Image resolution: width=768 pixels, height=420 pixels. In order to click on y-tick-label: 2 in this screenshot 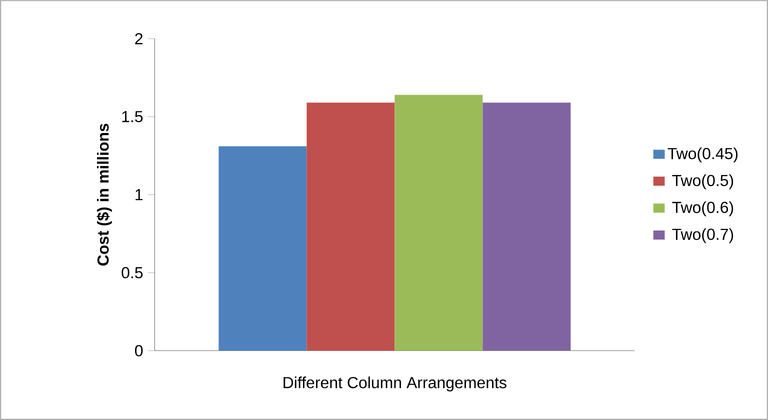, I will do `click(138, 38)`.